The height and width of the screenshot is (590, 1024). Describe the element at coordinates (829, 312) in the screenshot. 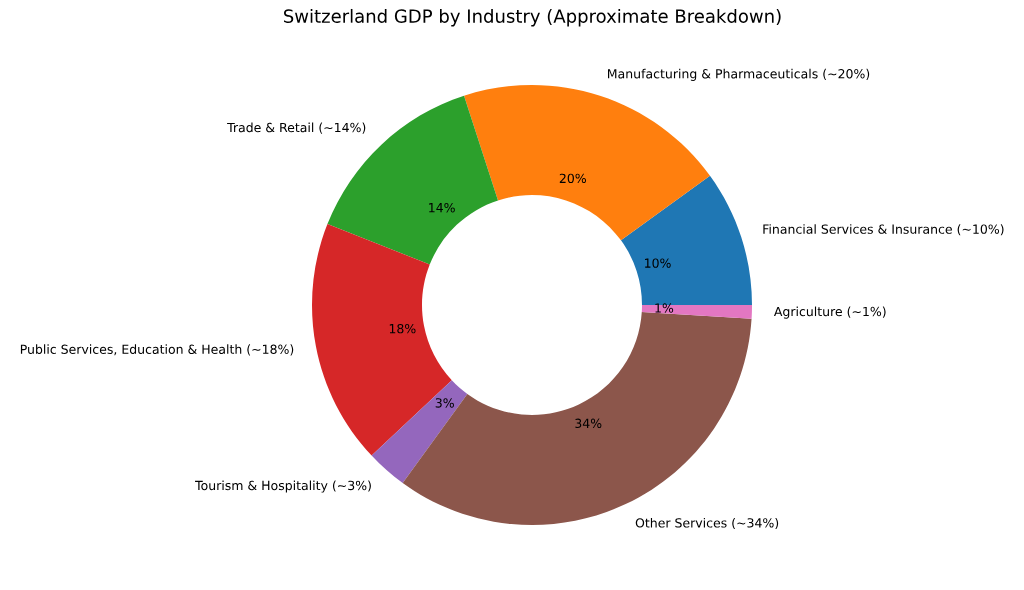

I see `slice-label: Agriculture (~1%)` at that location.